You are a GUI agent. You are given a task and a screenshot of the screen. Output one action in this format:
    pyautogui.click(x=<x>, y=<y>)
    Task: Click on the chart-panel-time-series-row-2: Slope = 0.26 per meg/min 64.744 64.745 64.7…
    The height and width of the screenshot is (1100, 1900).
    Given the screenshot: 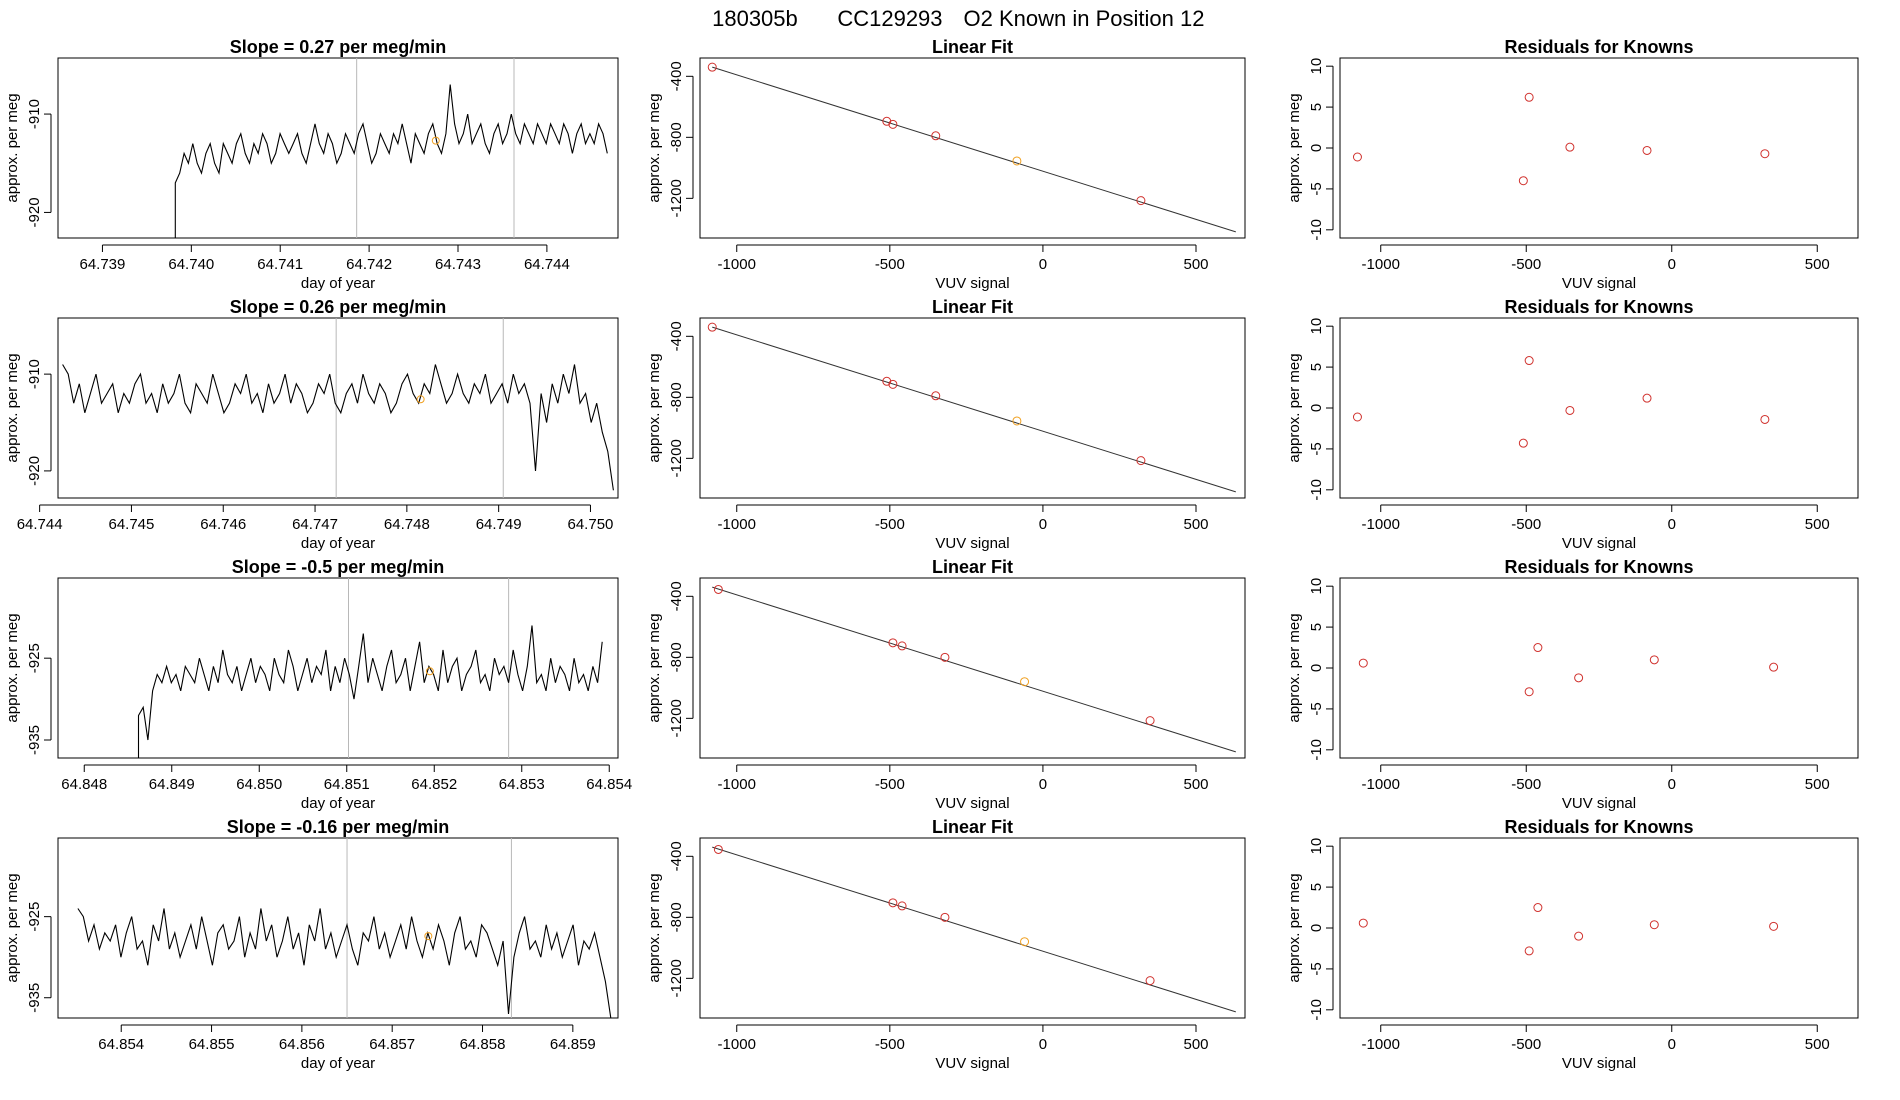 What is the action you would take?
    pyautogui.click(x=311, y=424)
    